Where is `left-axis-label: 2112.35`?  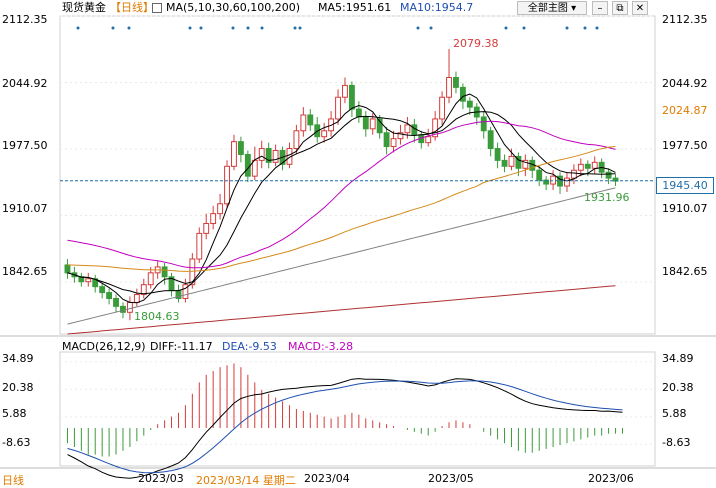 left-axis-label: 2112.35 is located at coordinates (25, 19).